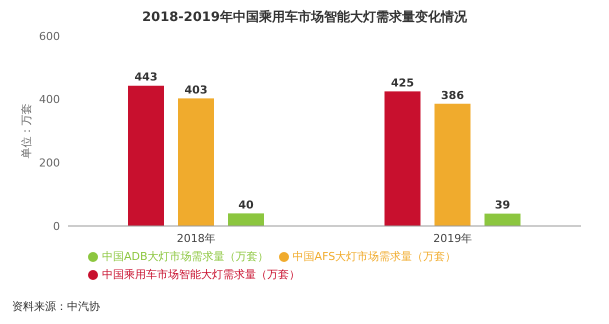 The height and width of the screenshot is (324, 609). What do you see at coordinates (246, 205) in the screenshot?
I see `data-label: 40` at bounding box center [246, 205].